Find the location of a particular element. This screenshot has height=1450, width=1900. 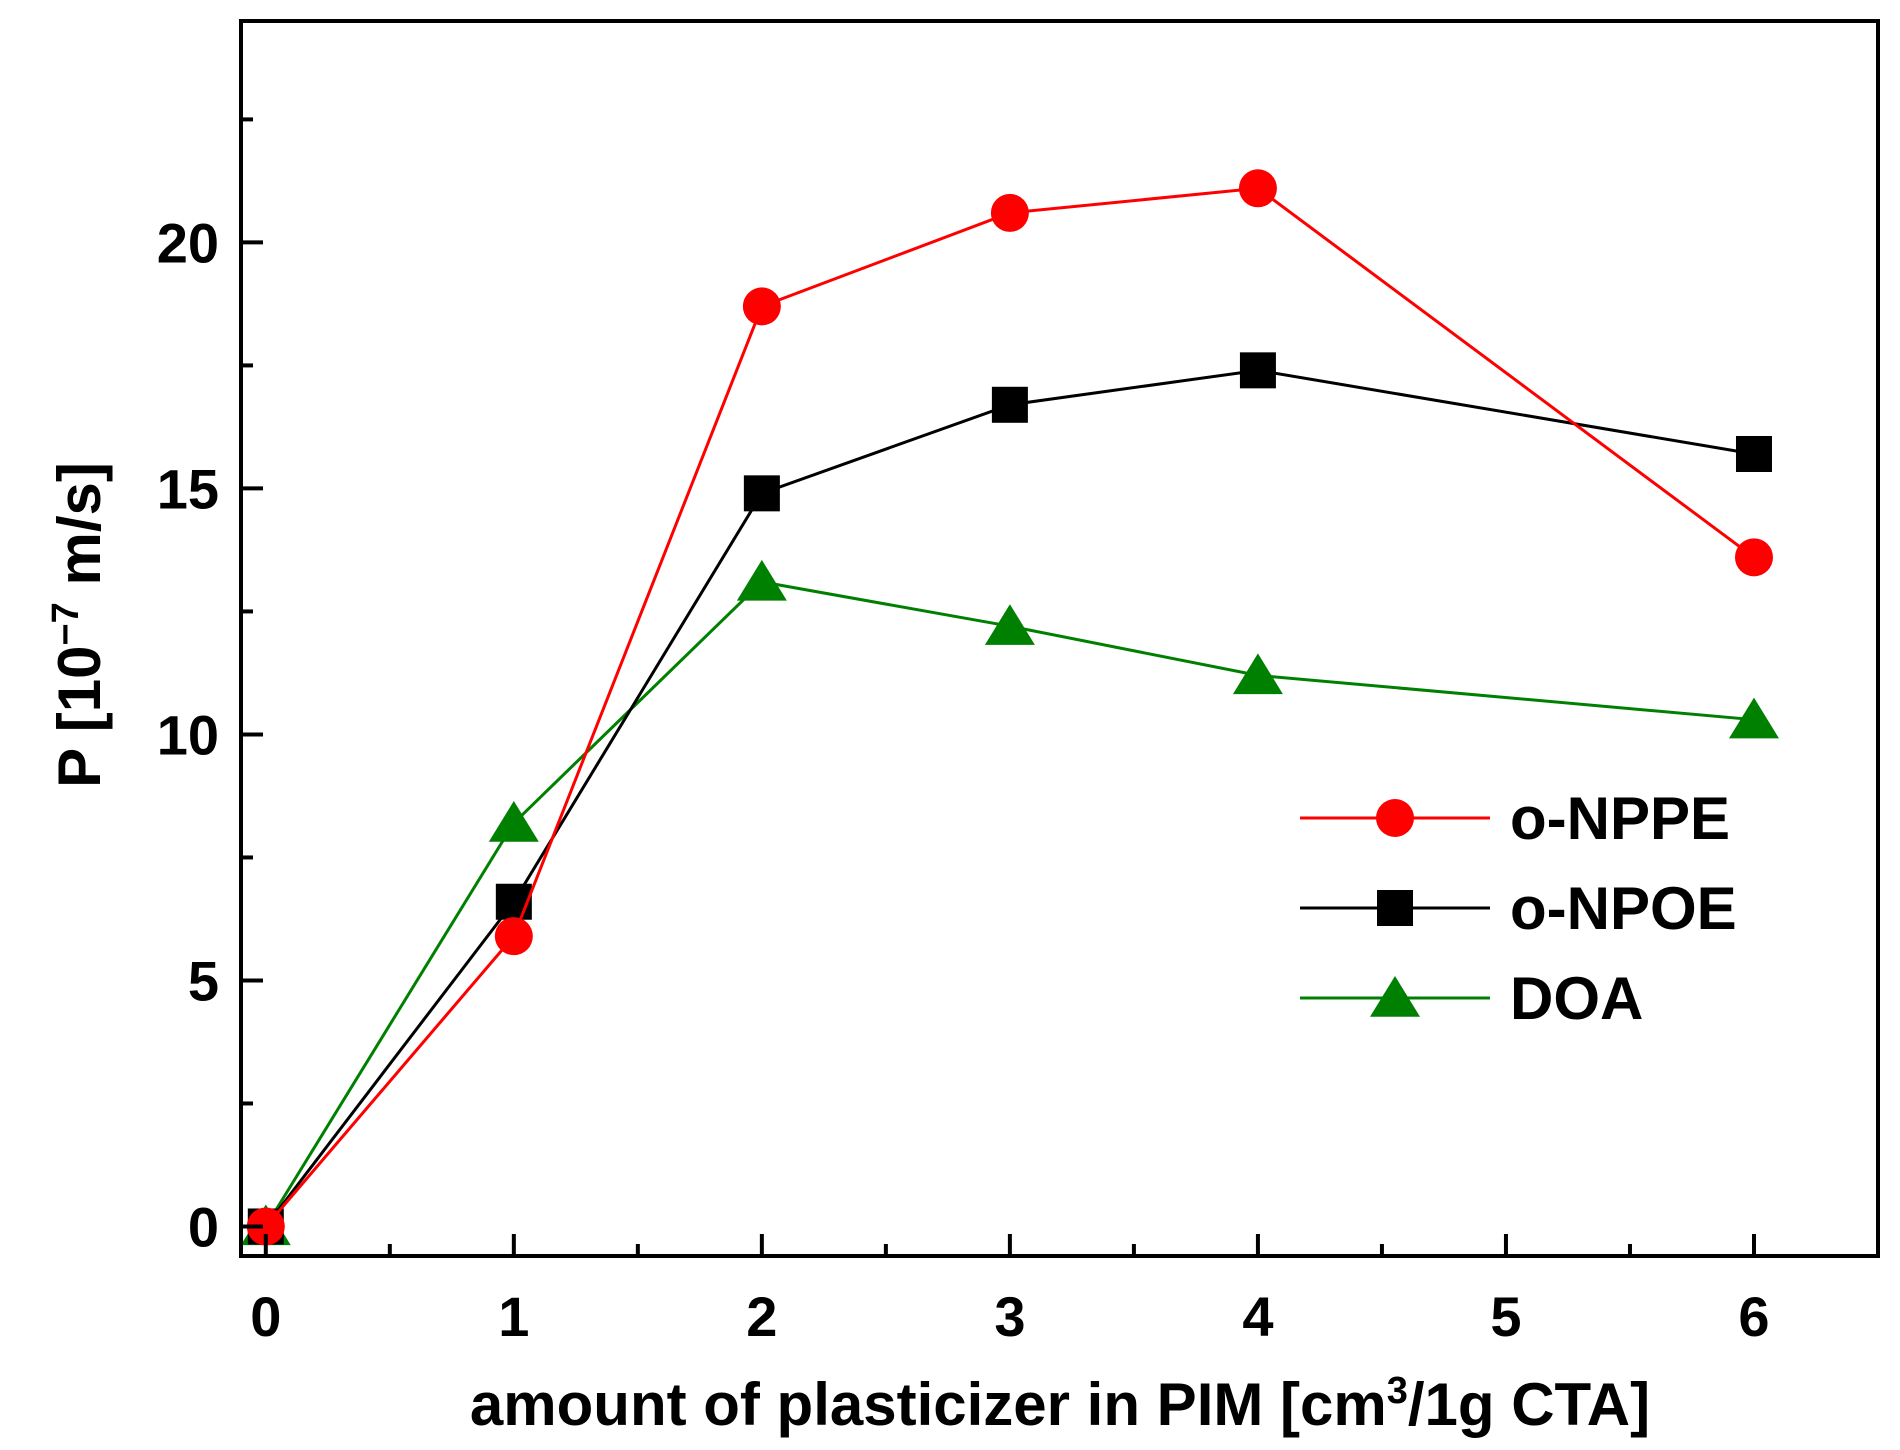

legend-marker-doa is located at coordinates (1395, 996).